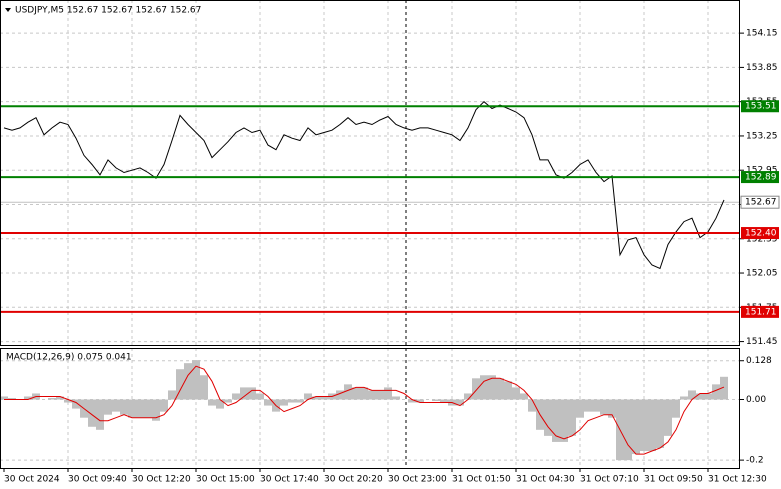 This screenshot has width=781, height=489. What do you see at coordinates (609, 480) in the screenshot?
I see `x-tick-label: 31 Oct 07:10` at bounding box center [609, 480].